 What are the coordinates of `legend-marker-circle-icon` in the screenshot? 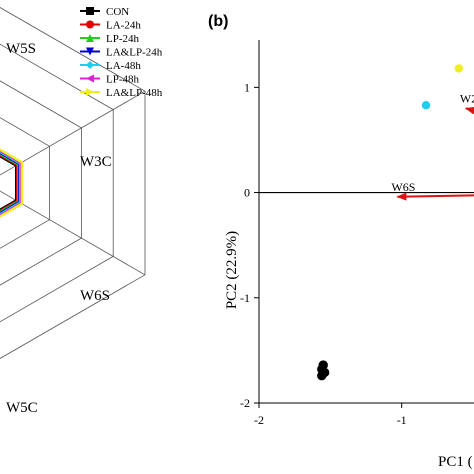 It's located at (90, 24).